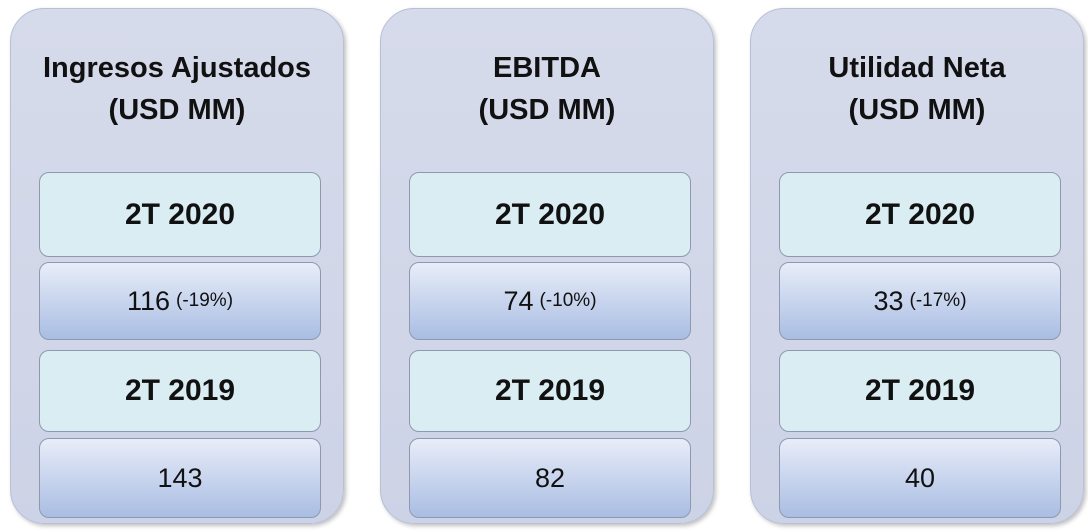  I want to click on change: (-19%), so click(205, 300).